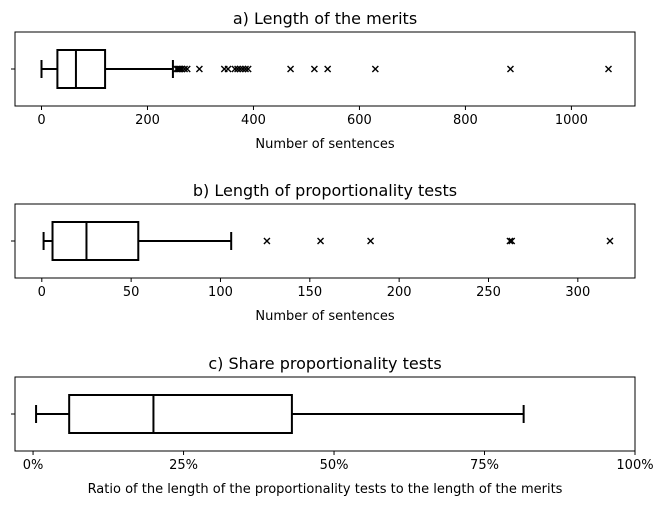 This screenshot has height=505, width=664. Describe the element at coordinates (253, 120) in the screenshot. I see `x-tick-label: 400` at that location.